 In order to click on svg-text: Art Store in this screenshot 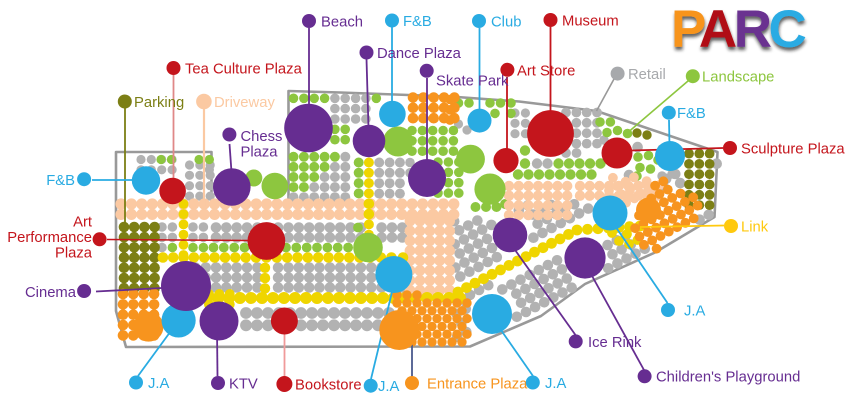, I will do `click(546, 72)`.